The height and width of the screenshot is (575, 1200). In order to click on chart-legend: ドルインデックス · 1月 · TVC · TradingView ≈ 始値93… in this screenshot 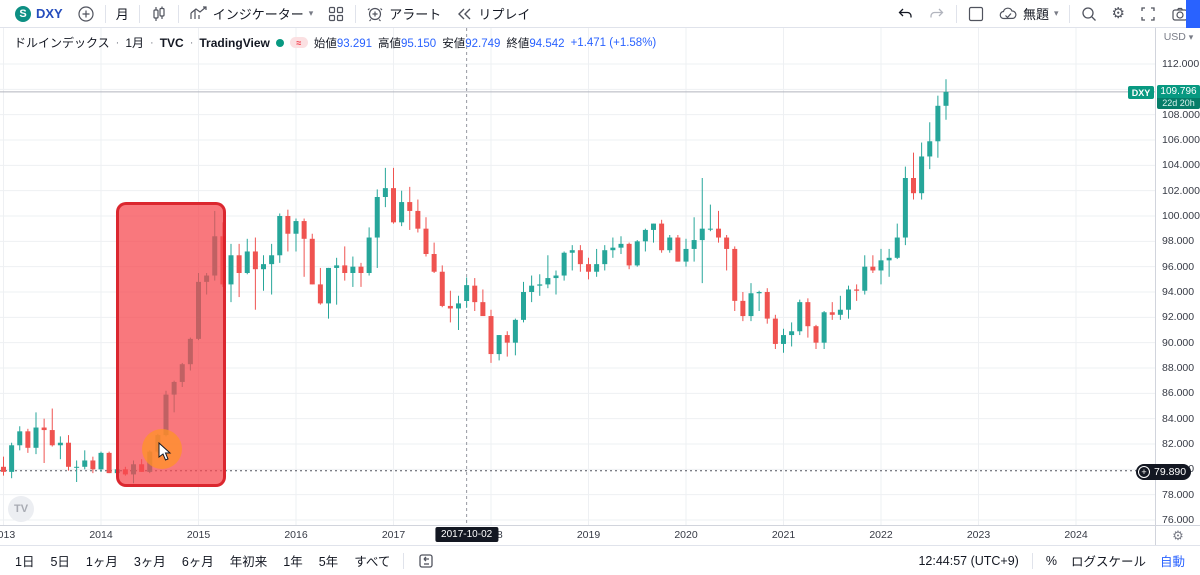, I will do `click(335, 42)`.